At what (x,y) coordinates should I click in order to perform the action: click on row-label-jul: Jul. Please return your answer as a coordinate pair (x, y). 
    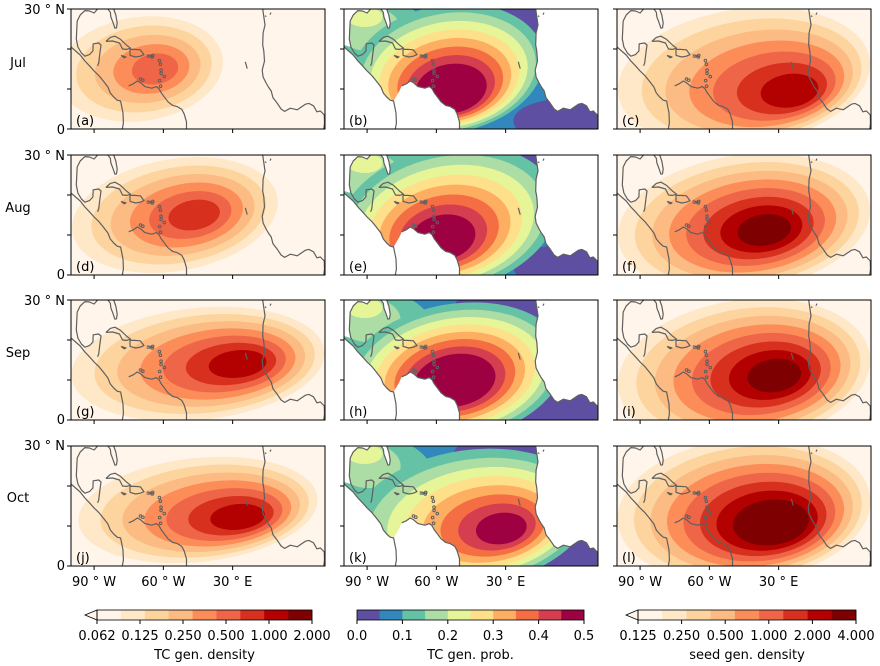
    Looking at the image, I should click on (17, 63).